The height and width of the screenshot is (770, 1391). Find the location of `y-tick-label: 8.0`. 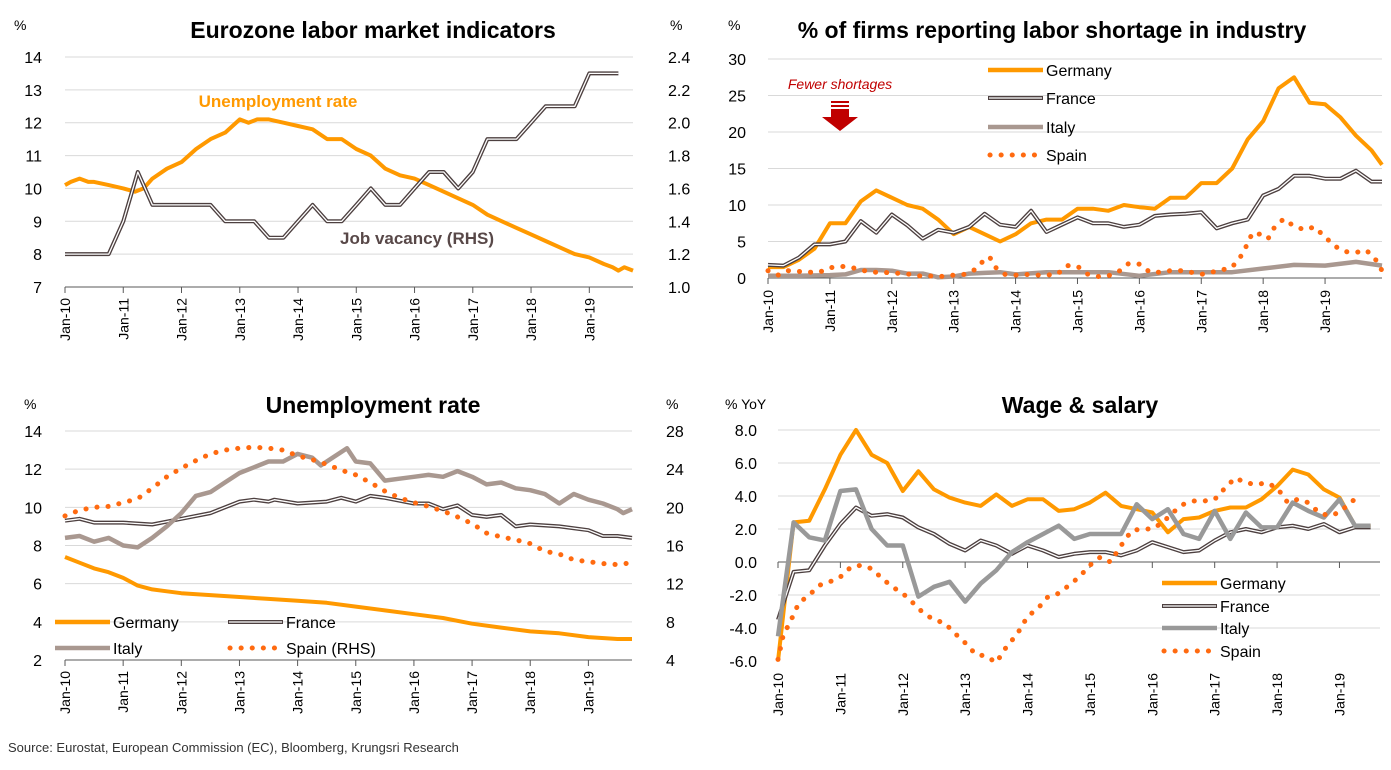

y-tick-label: 8.0 is located at coordinates (746, 431).